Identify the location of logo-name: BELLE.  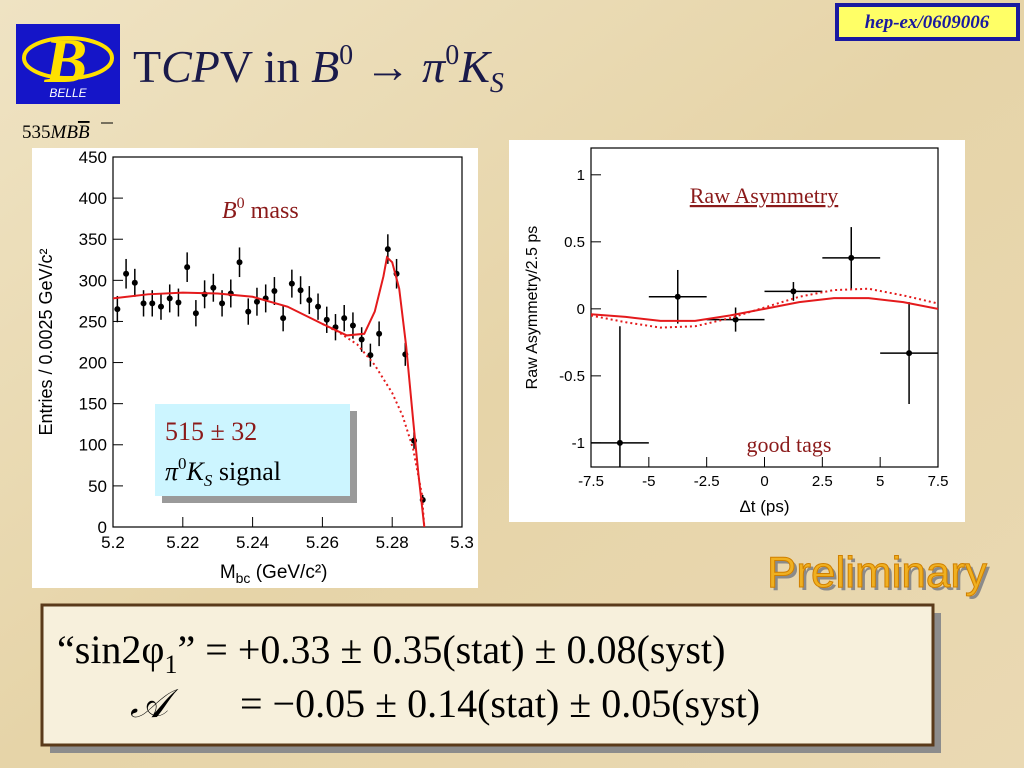
(68, 93).